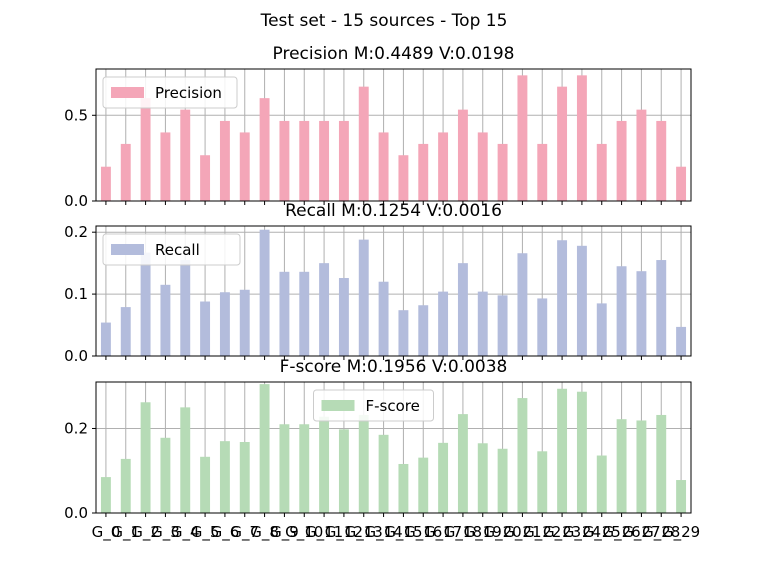  Describe the element at coordinates (76, 232) in the screenshot. I see `y-tick-label: 0.2` at that location.